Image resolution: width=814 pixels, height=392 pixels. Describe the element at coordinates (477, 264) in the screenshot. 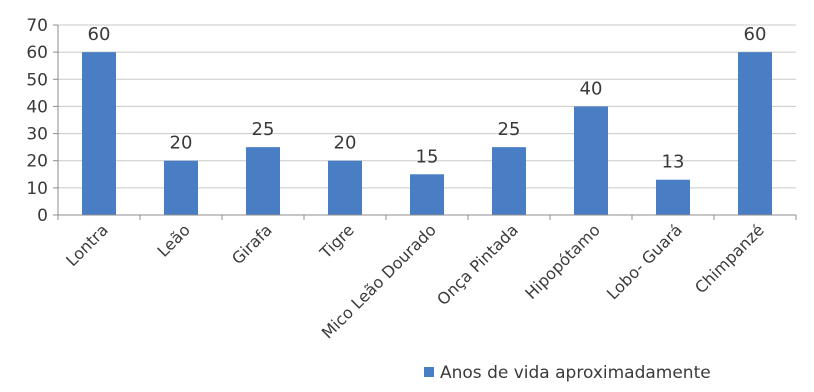

I see `x-tick-label: Onça Pintada` at that location.